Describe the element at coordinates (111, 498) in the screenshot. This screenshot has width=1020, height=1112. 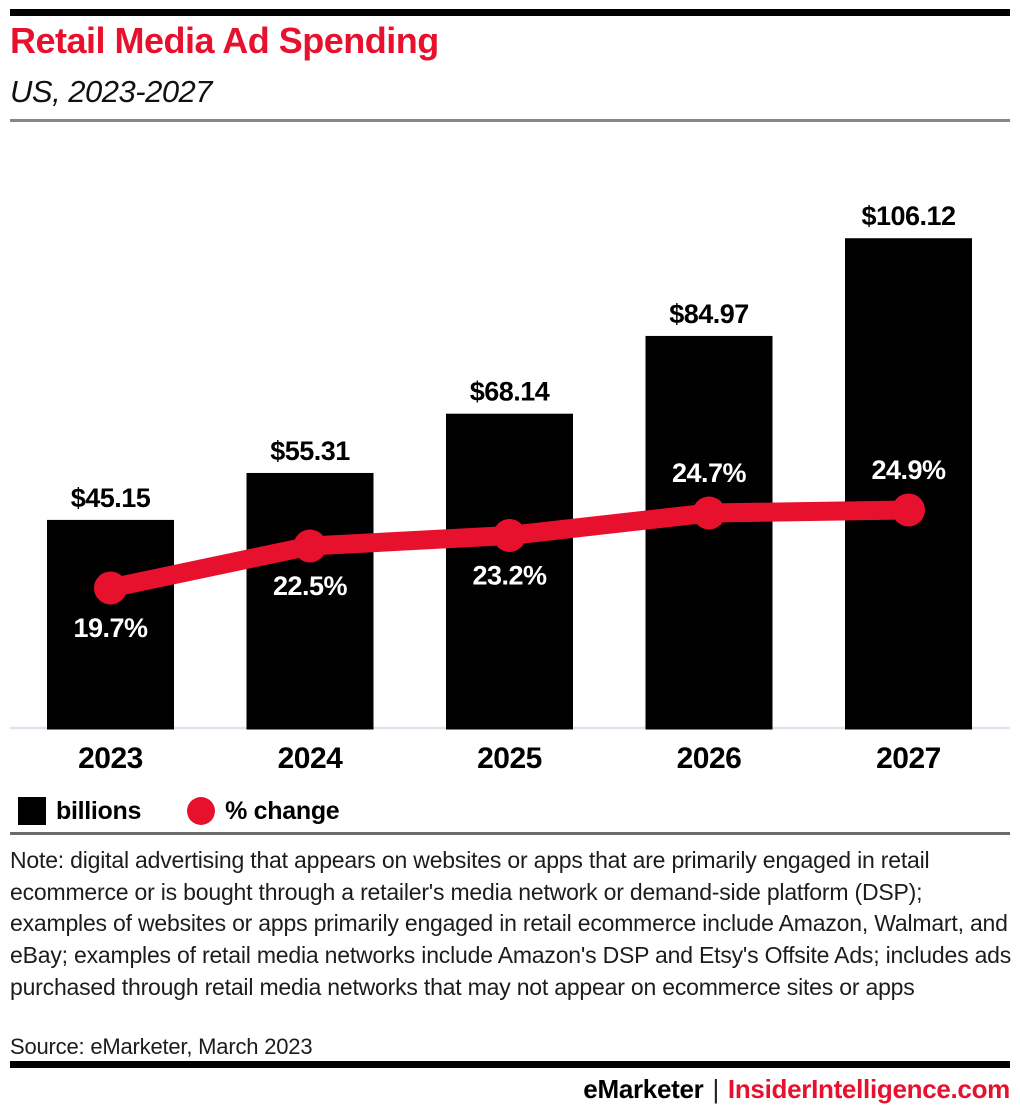
I see `bar-value-label-2023: $45.15` at that location.